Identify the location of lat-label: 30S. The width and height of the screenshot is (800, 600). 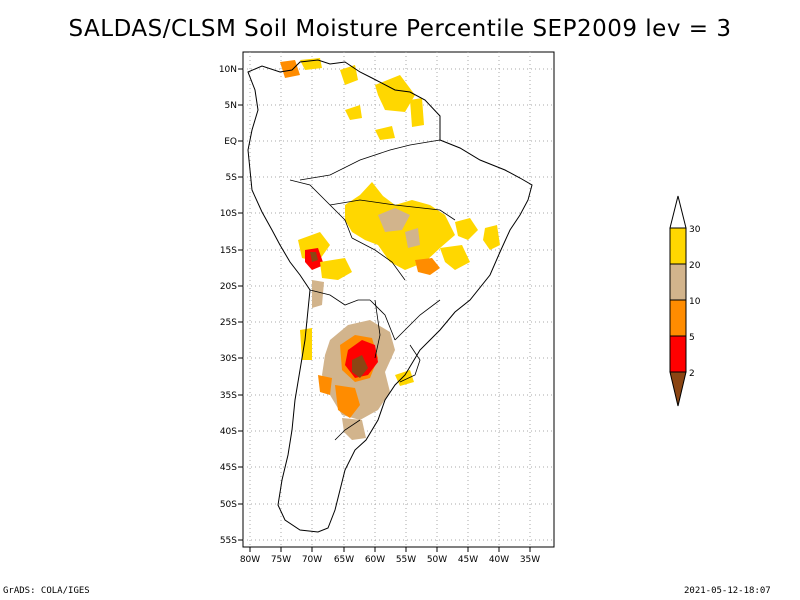
(228, 359).